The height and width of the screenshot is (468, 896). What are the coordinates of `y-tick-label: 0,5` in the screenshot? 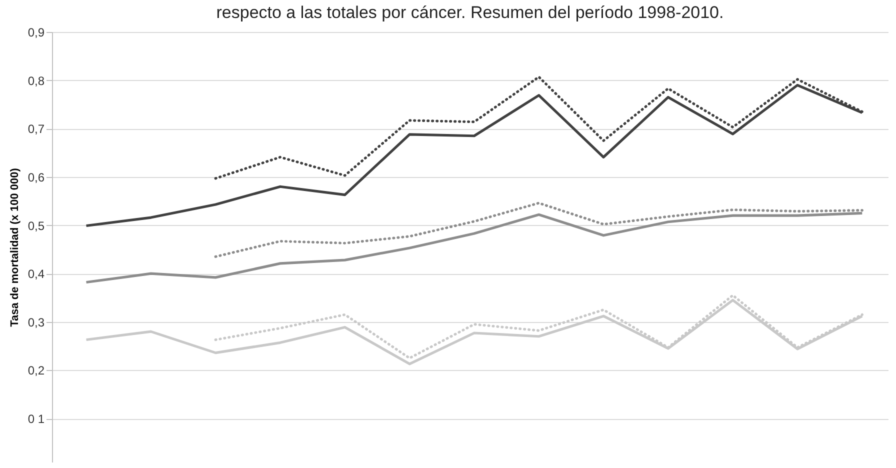 It's located at (36, 225).